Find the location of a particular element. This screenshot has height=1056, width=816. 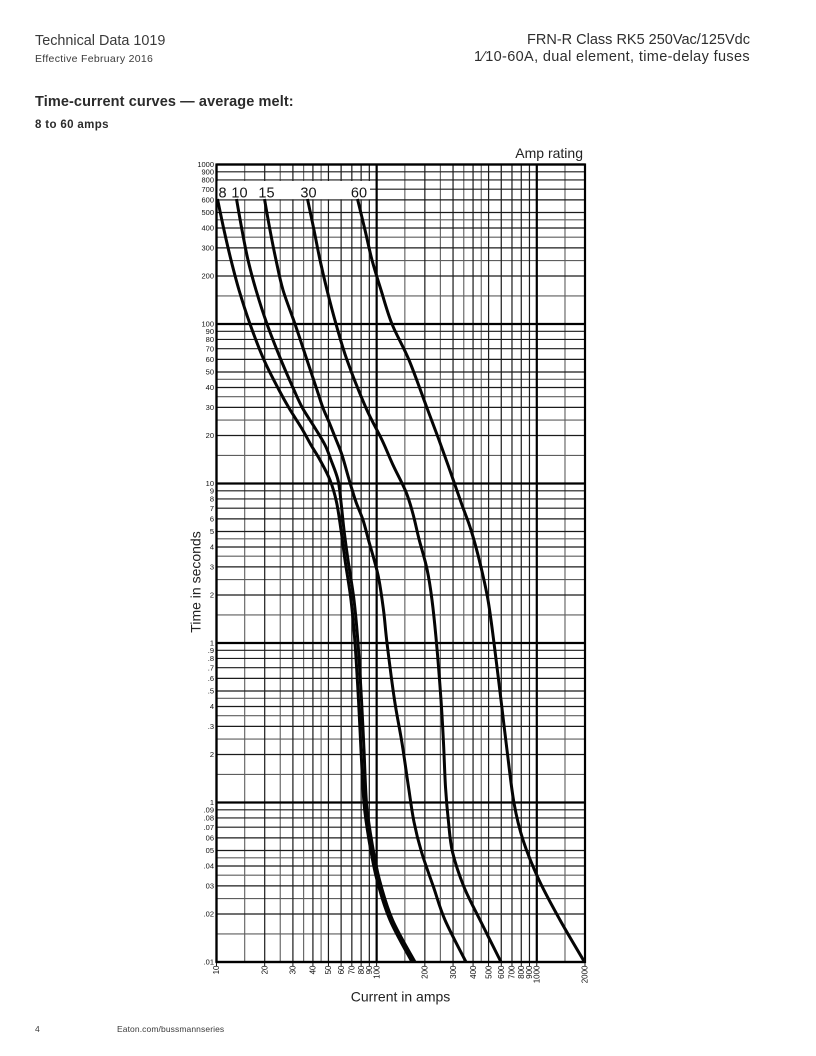

svg-text: .08 is located at coordinates (209, 818).